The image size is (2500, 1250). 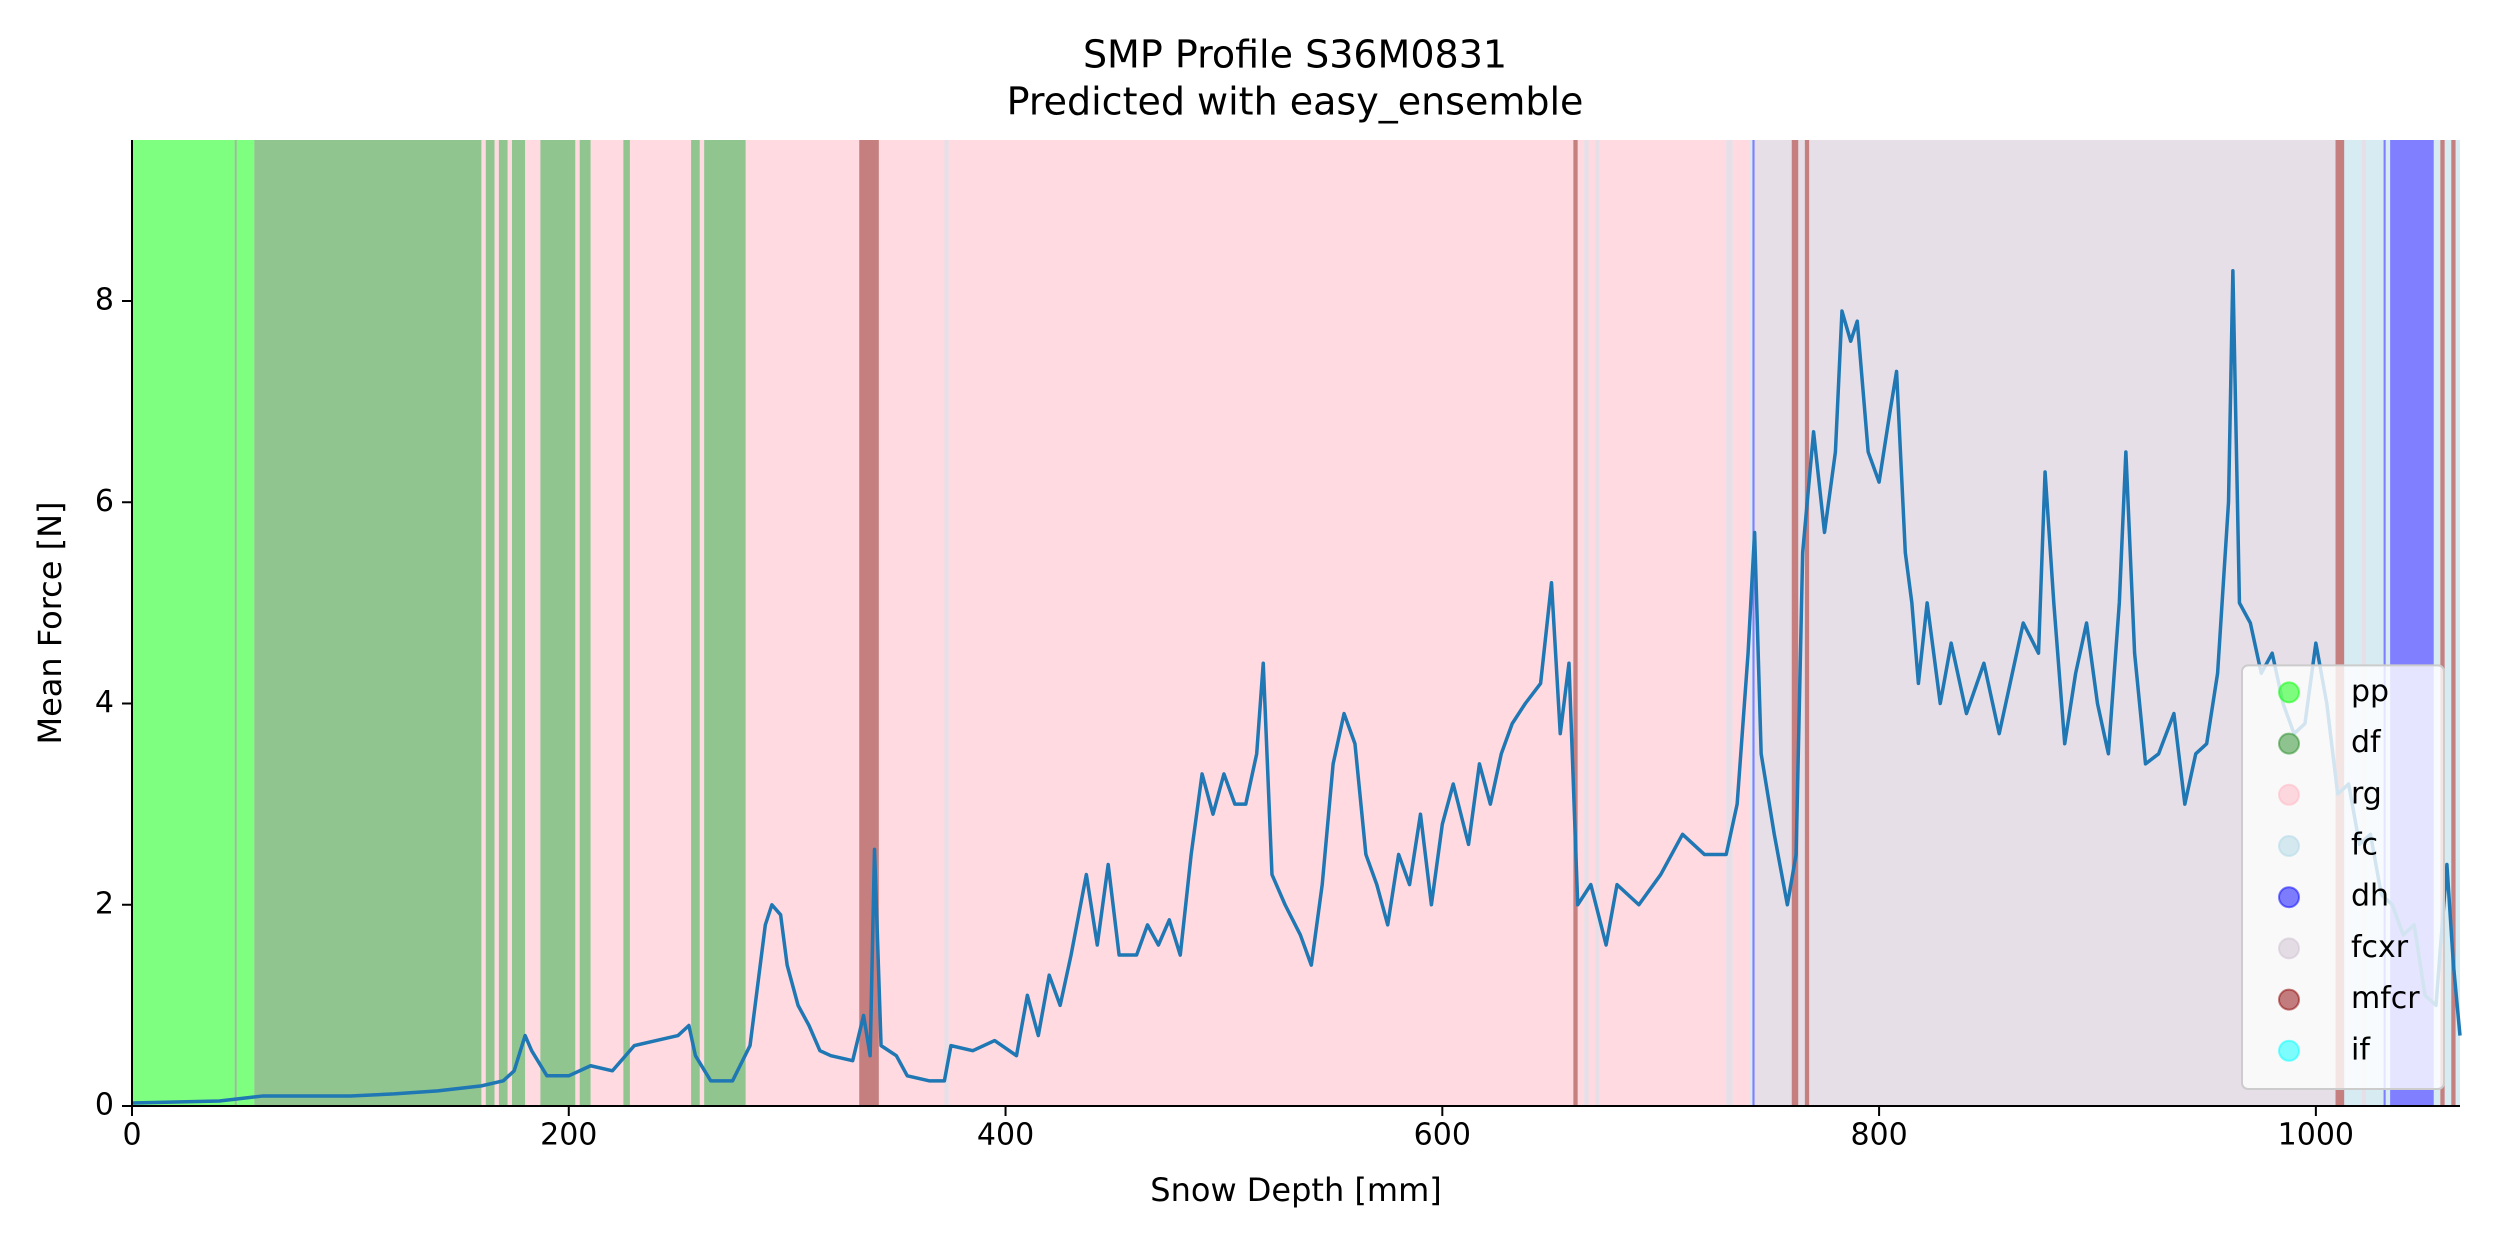 What do you see at coordinates (1295, 55) in the screenshot?
I see `chart-title: SMP Profile S36M0831` at bounding box center [1295, 55].